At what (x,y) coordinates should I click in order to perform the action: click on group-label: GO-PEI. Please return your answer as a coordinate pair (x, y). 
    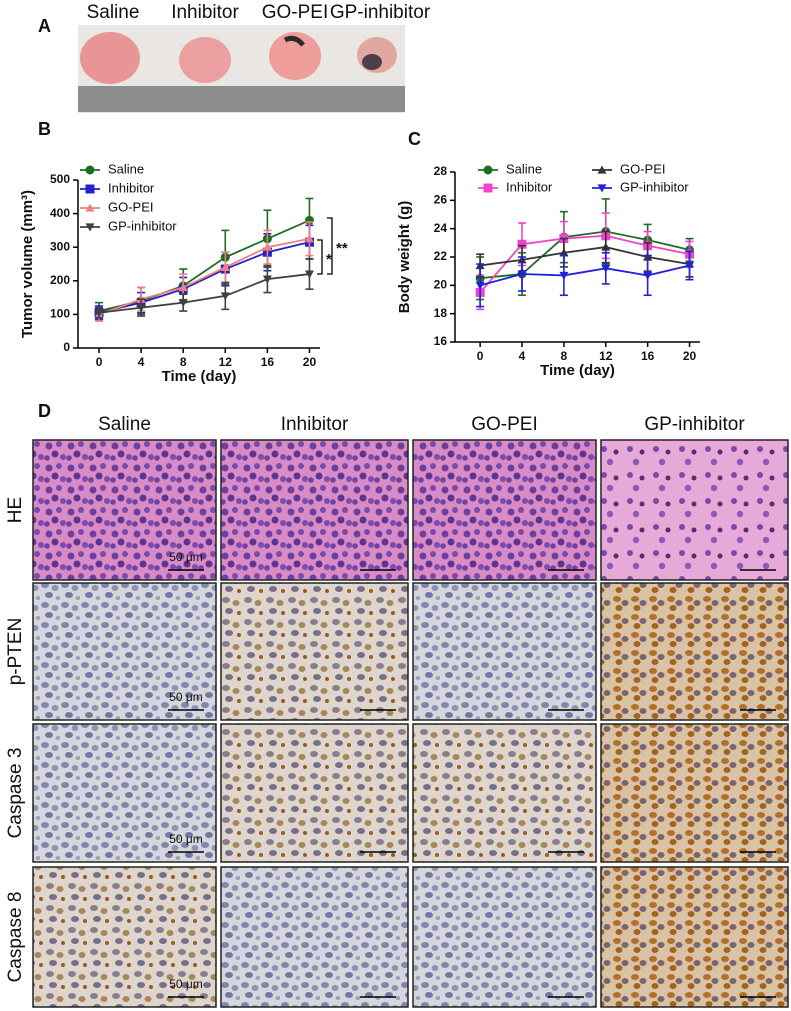
    Looking at the image, I should click on (295, 12).